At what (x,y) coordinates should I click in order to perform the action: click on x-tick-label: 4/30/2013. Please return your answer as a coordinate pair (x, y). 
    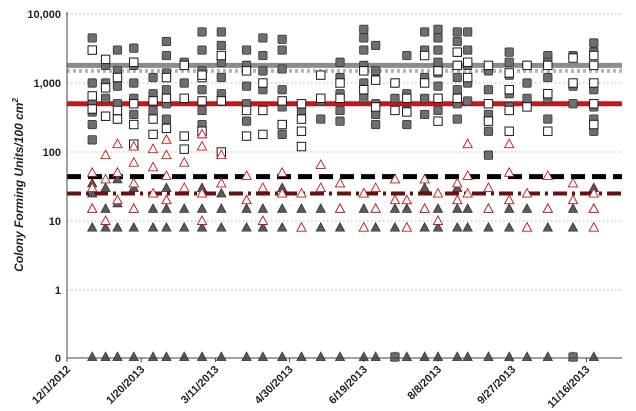
    Looking at the image, I should click on (274, 385).